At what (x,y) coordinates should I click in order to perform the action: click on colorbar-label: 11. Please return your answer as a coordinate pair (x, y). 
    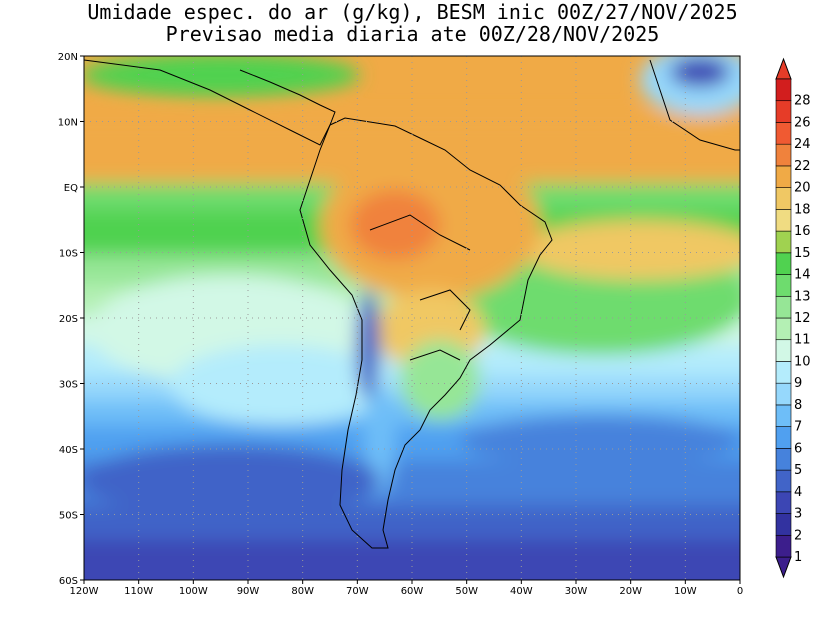
    Looking at the image, I should click on (802, 340).